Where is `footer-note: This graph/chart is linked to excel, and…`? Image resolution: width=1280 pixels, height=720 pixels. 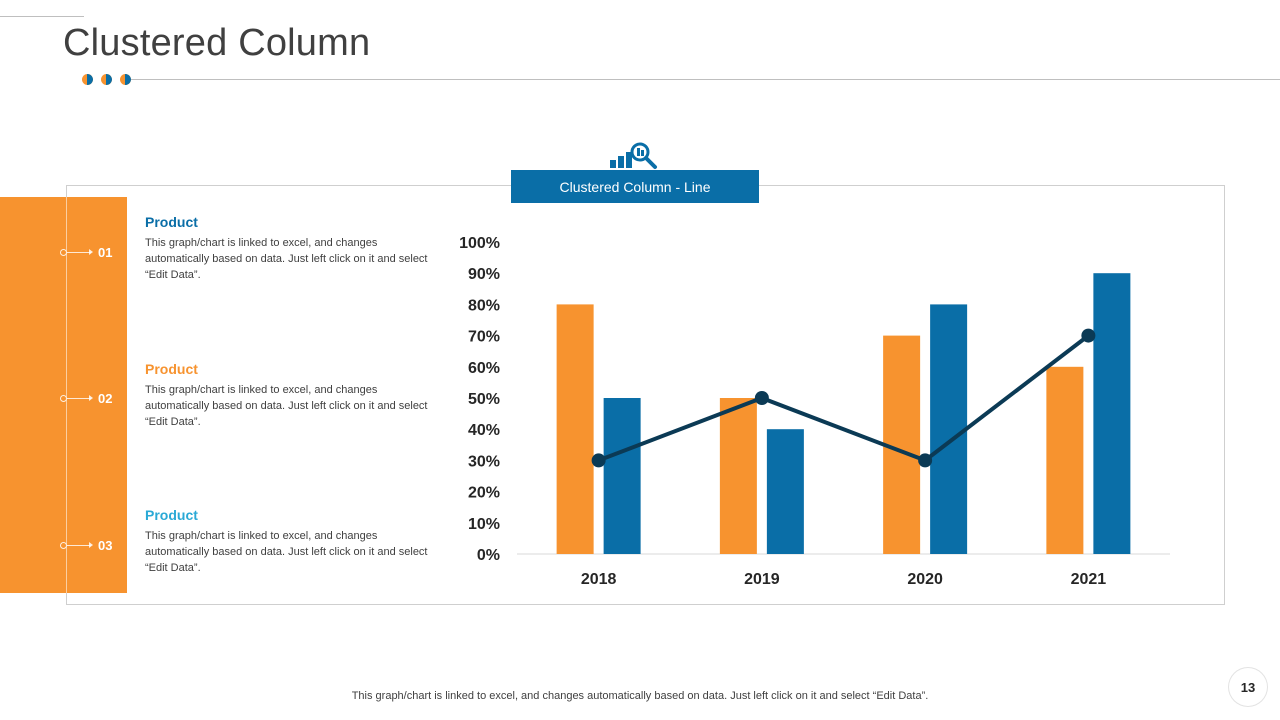 footer-note: This graph/chart is linked to excel, and… is located at coordinates (640, 696).